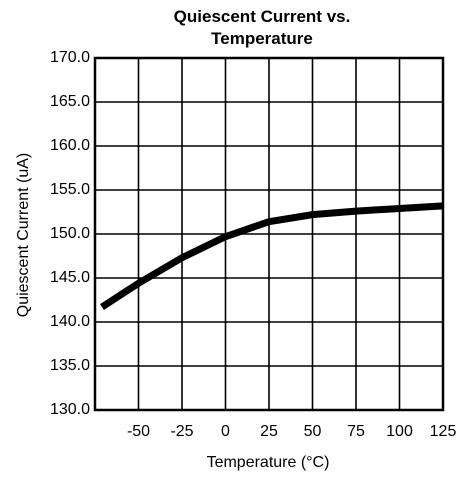 The width and height of the screenshot is (472, 477). I want to click on x-tick-label: 50, so click(313, 431).